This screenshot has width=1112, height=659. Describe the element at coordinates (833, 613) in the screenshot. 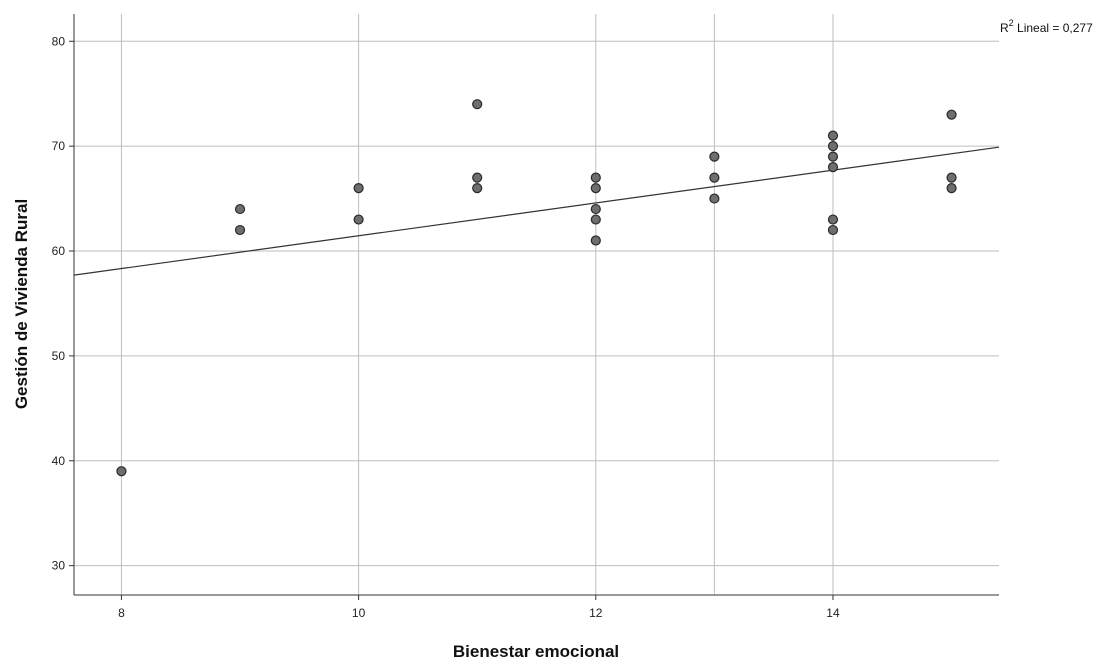

I see `x-tick-label-14: 14` at that location.